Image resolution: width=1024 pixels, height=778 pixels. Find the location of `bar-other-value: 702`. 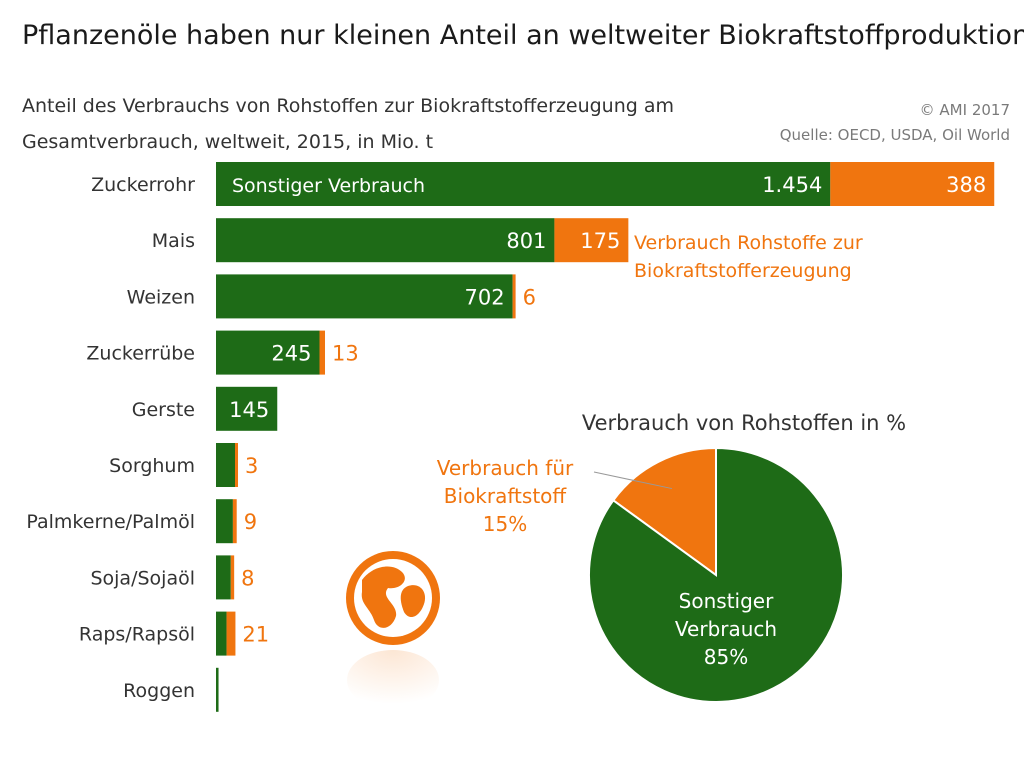

bar-other-value: 702 is located at coordinates (485, 297).